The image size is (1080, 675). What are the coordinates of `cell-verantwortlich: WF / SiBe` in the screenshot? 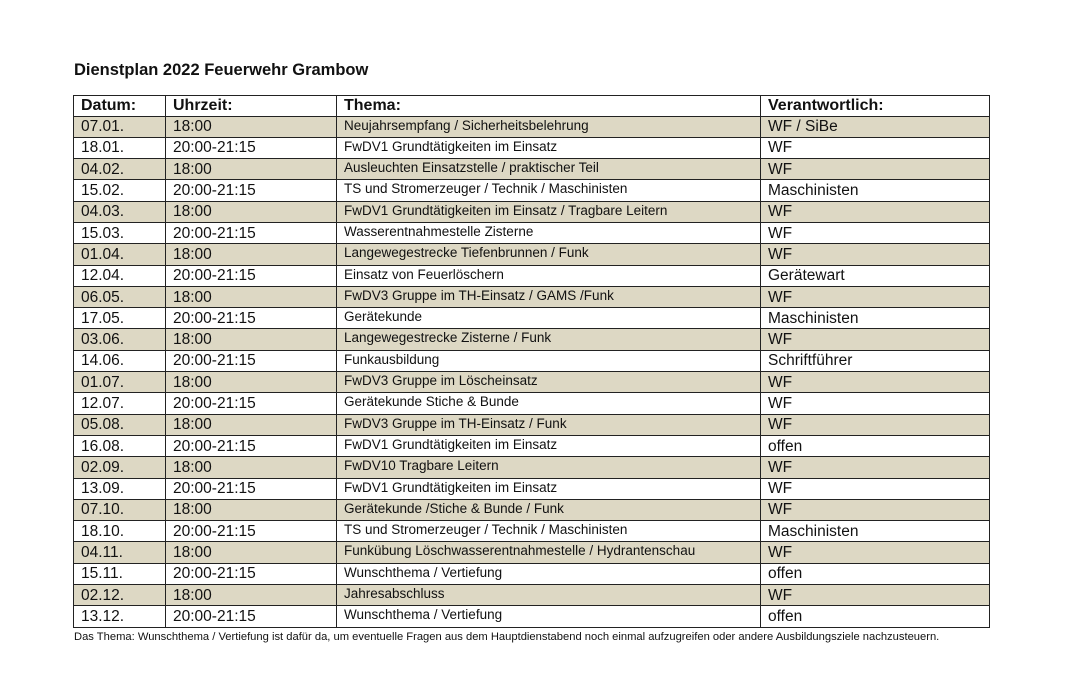 It's located at (875, 126).